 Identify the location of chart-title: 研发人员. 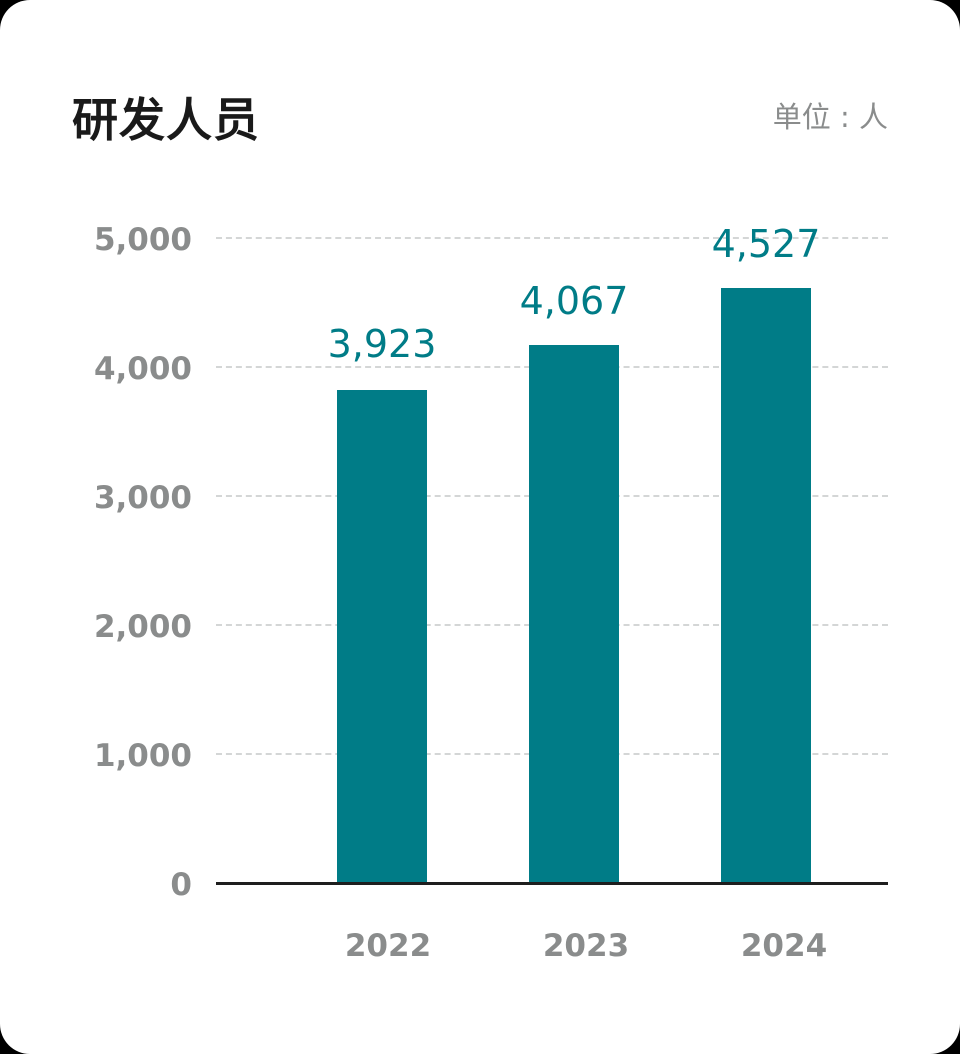
(166, 120).